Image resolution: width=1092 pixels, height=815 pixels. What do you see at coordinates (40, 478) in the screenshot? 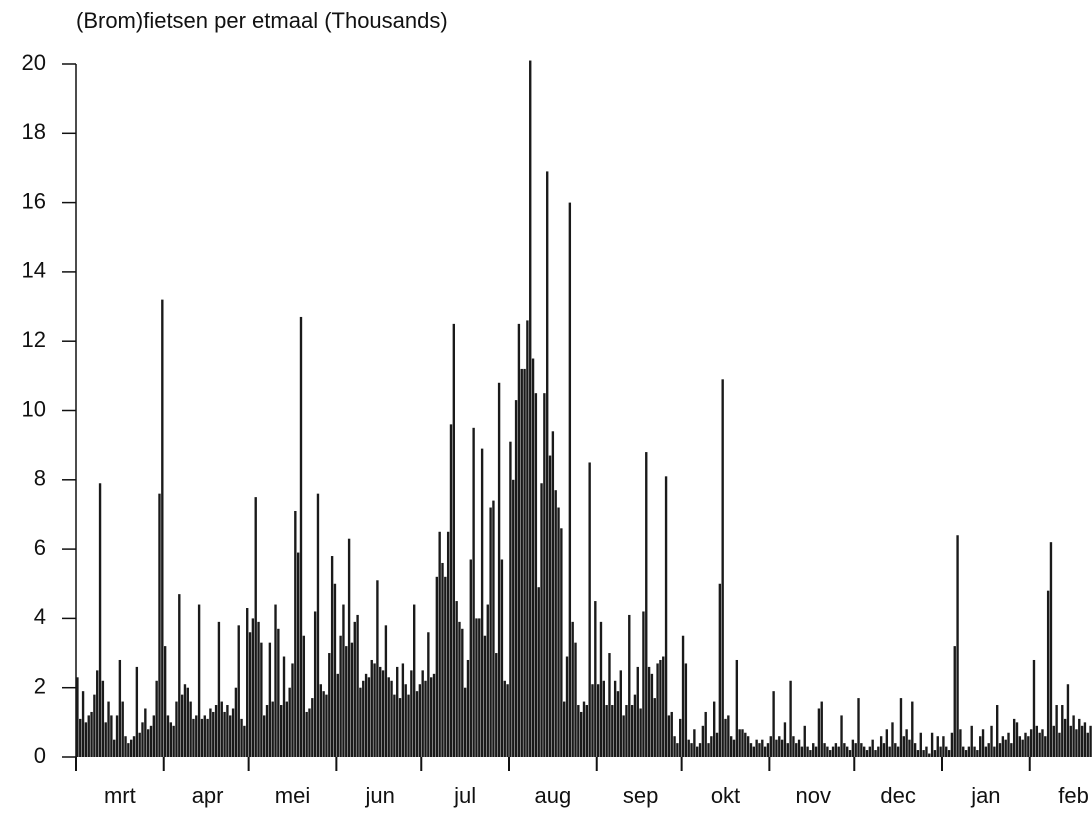
I see `y-tick-label: 8` at bounding box center [40, 478].